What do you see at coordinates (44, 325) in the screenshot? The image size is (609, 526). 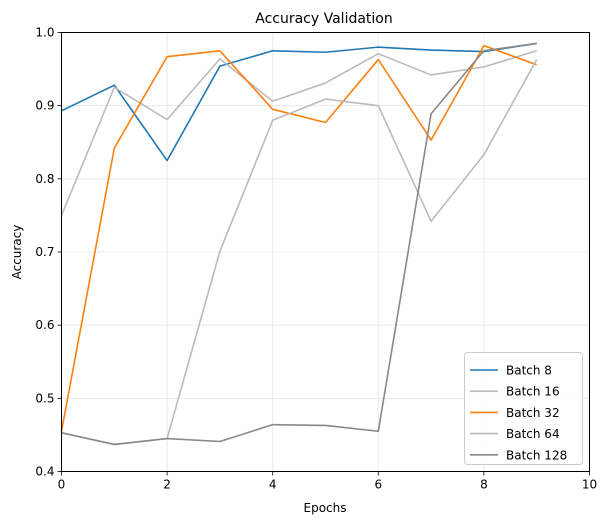 I see `y-tick-label: 0.6` at bounding box center [44, 325].